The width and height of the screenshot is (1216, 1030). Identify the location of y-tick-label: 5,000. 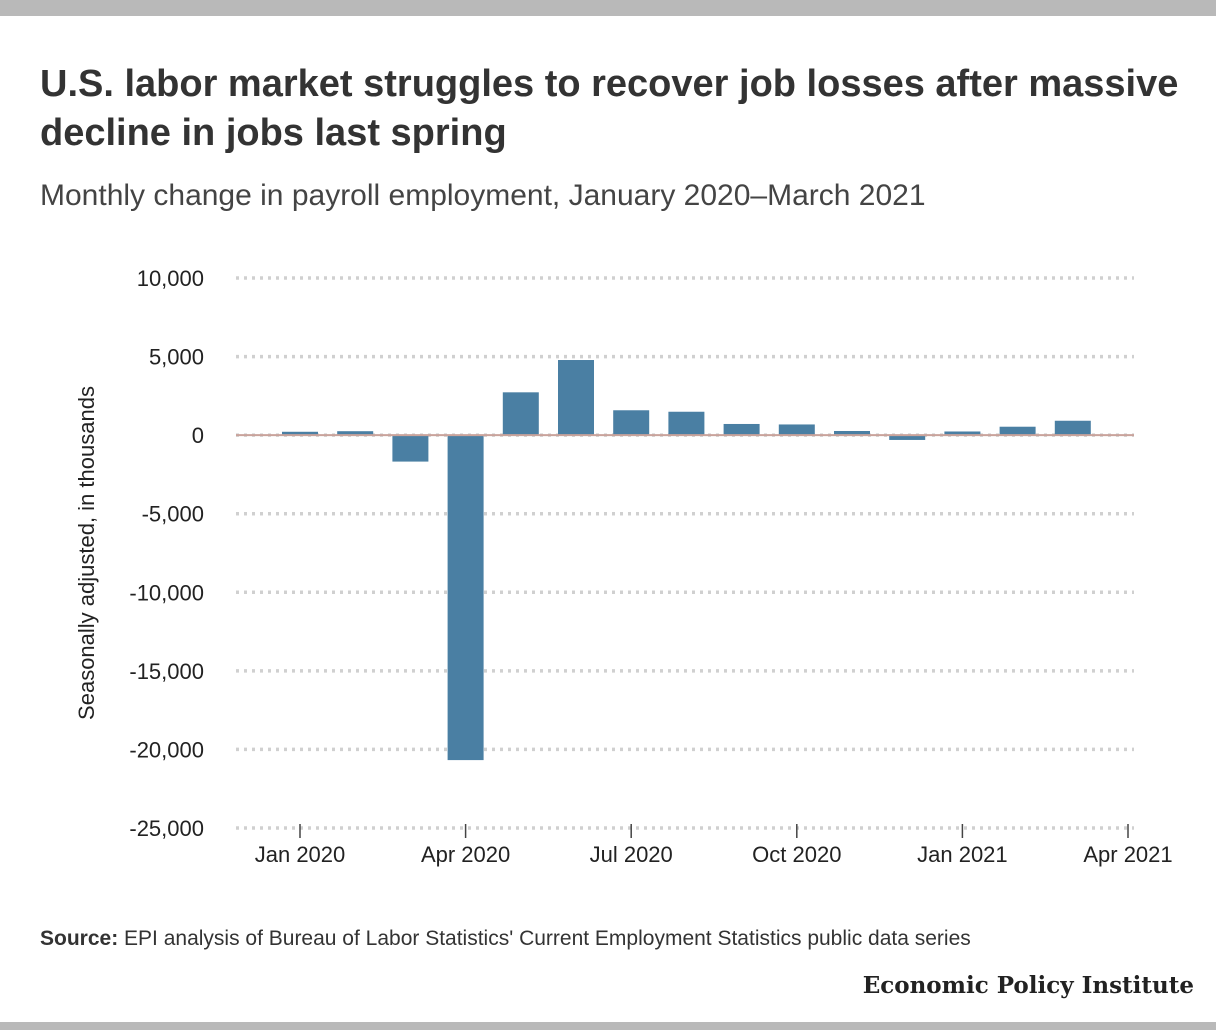
(176, 357).